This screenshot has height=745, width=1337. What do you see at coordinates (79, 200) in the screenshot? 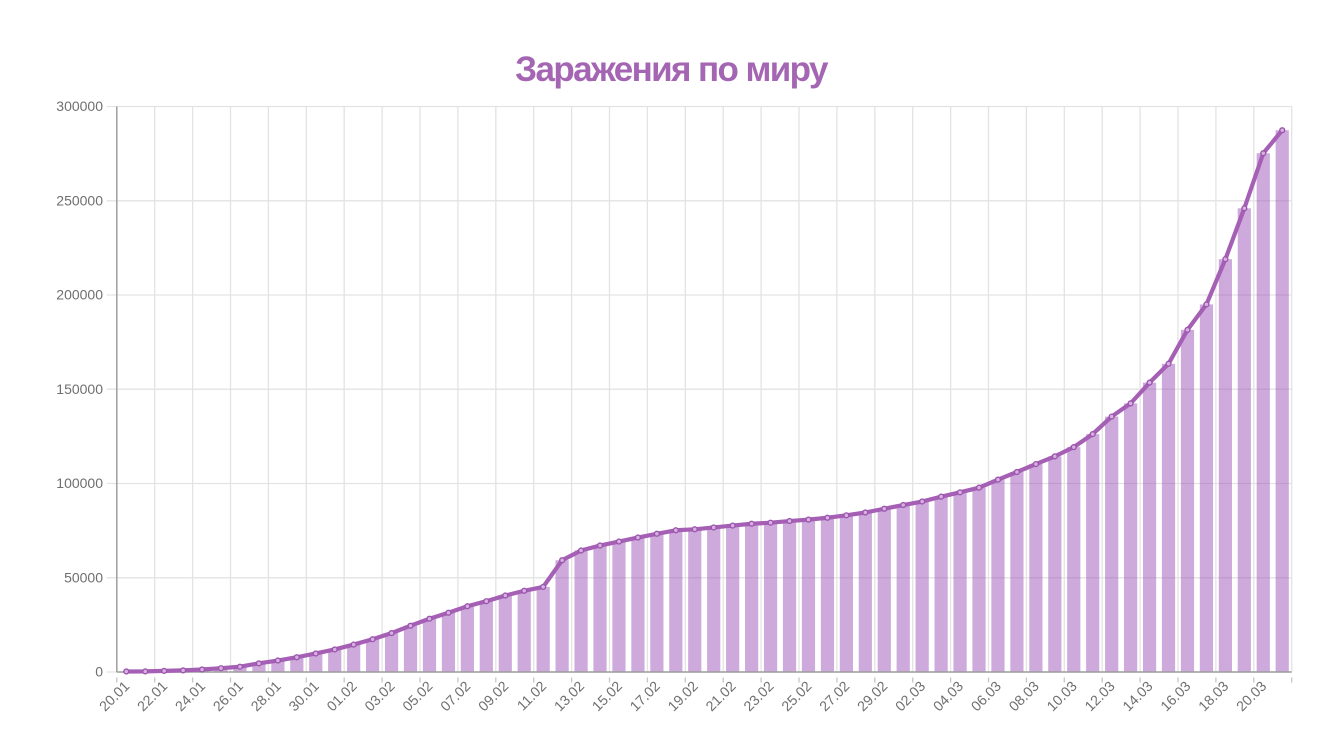
I see `svg-text: 250000` at bounding box center [79, 200].